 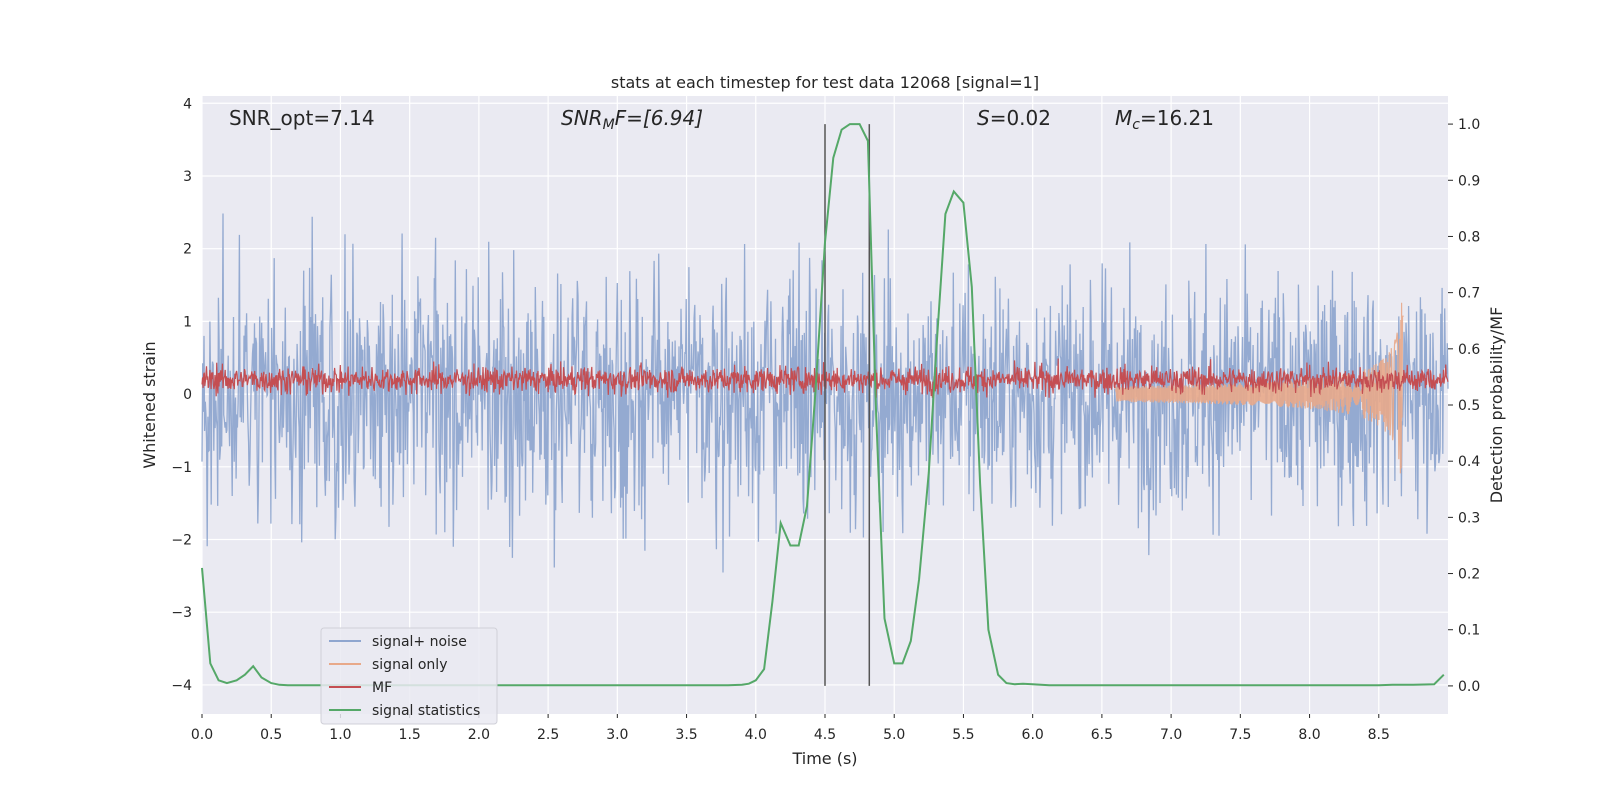 I want to click on y-left-tick-label-7: −3, so click(x=181, y=613).